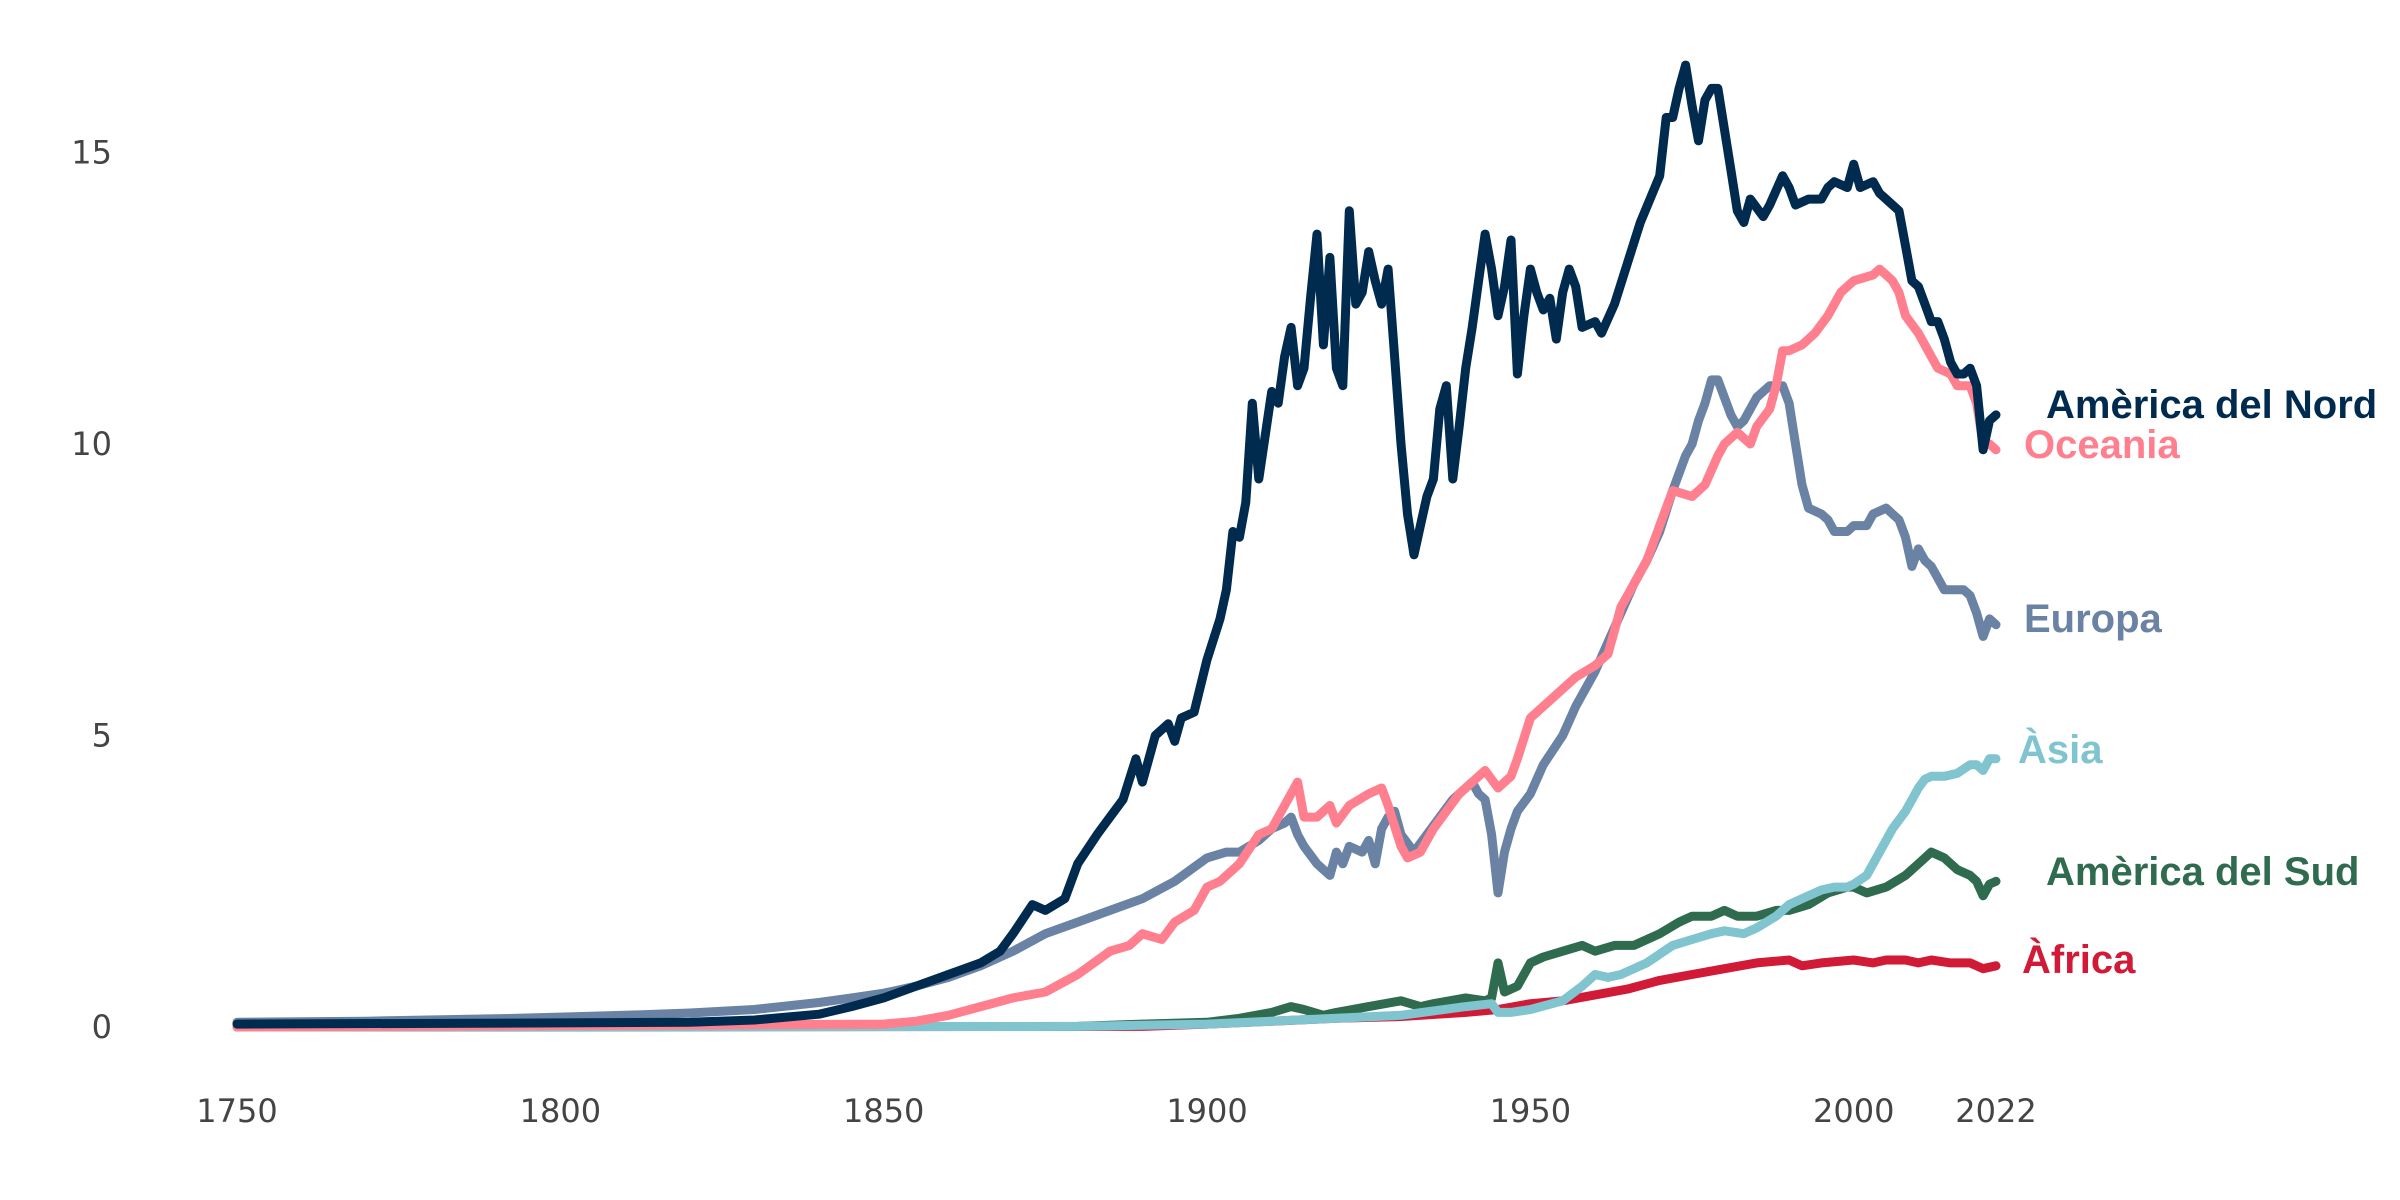  I want to click on x-axis-ticks: 1750 1800 1850 1900 1950 2000 2022, so click(1116, 1111).